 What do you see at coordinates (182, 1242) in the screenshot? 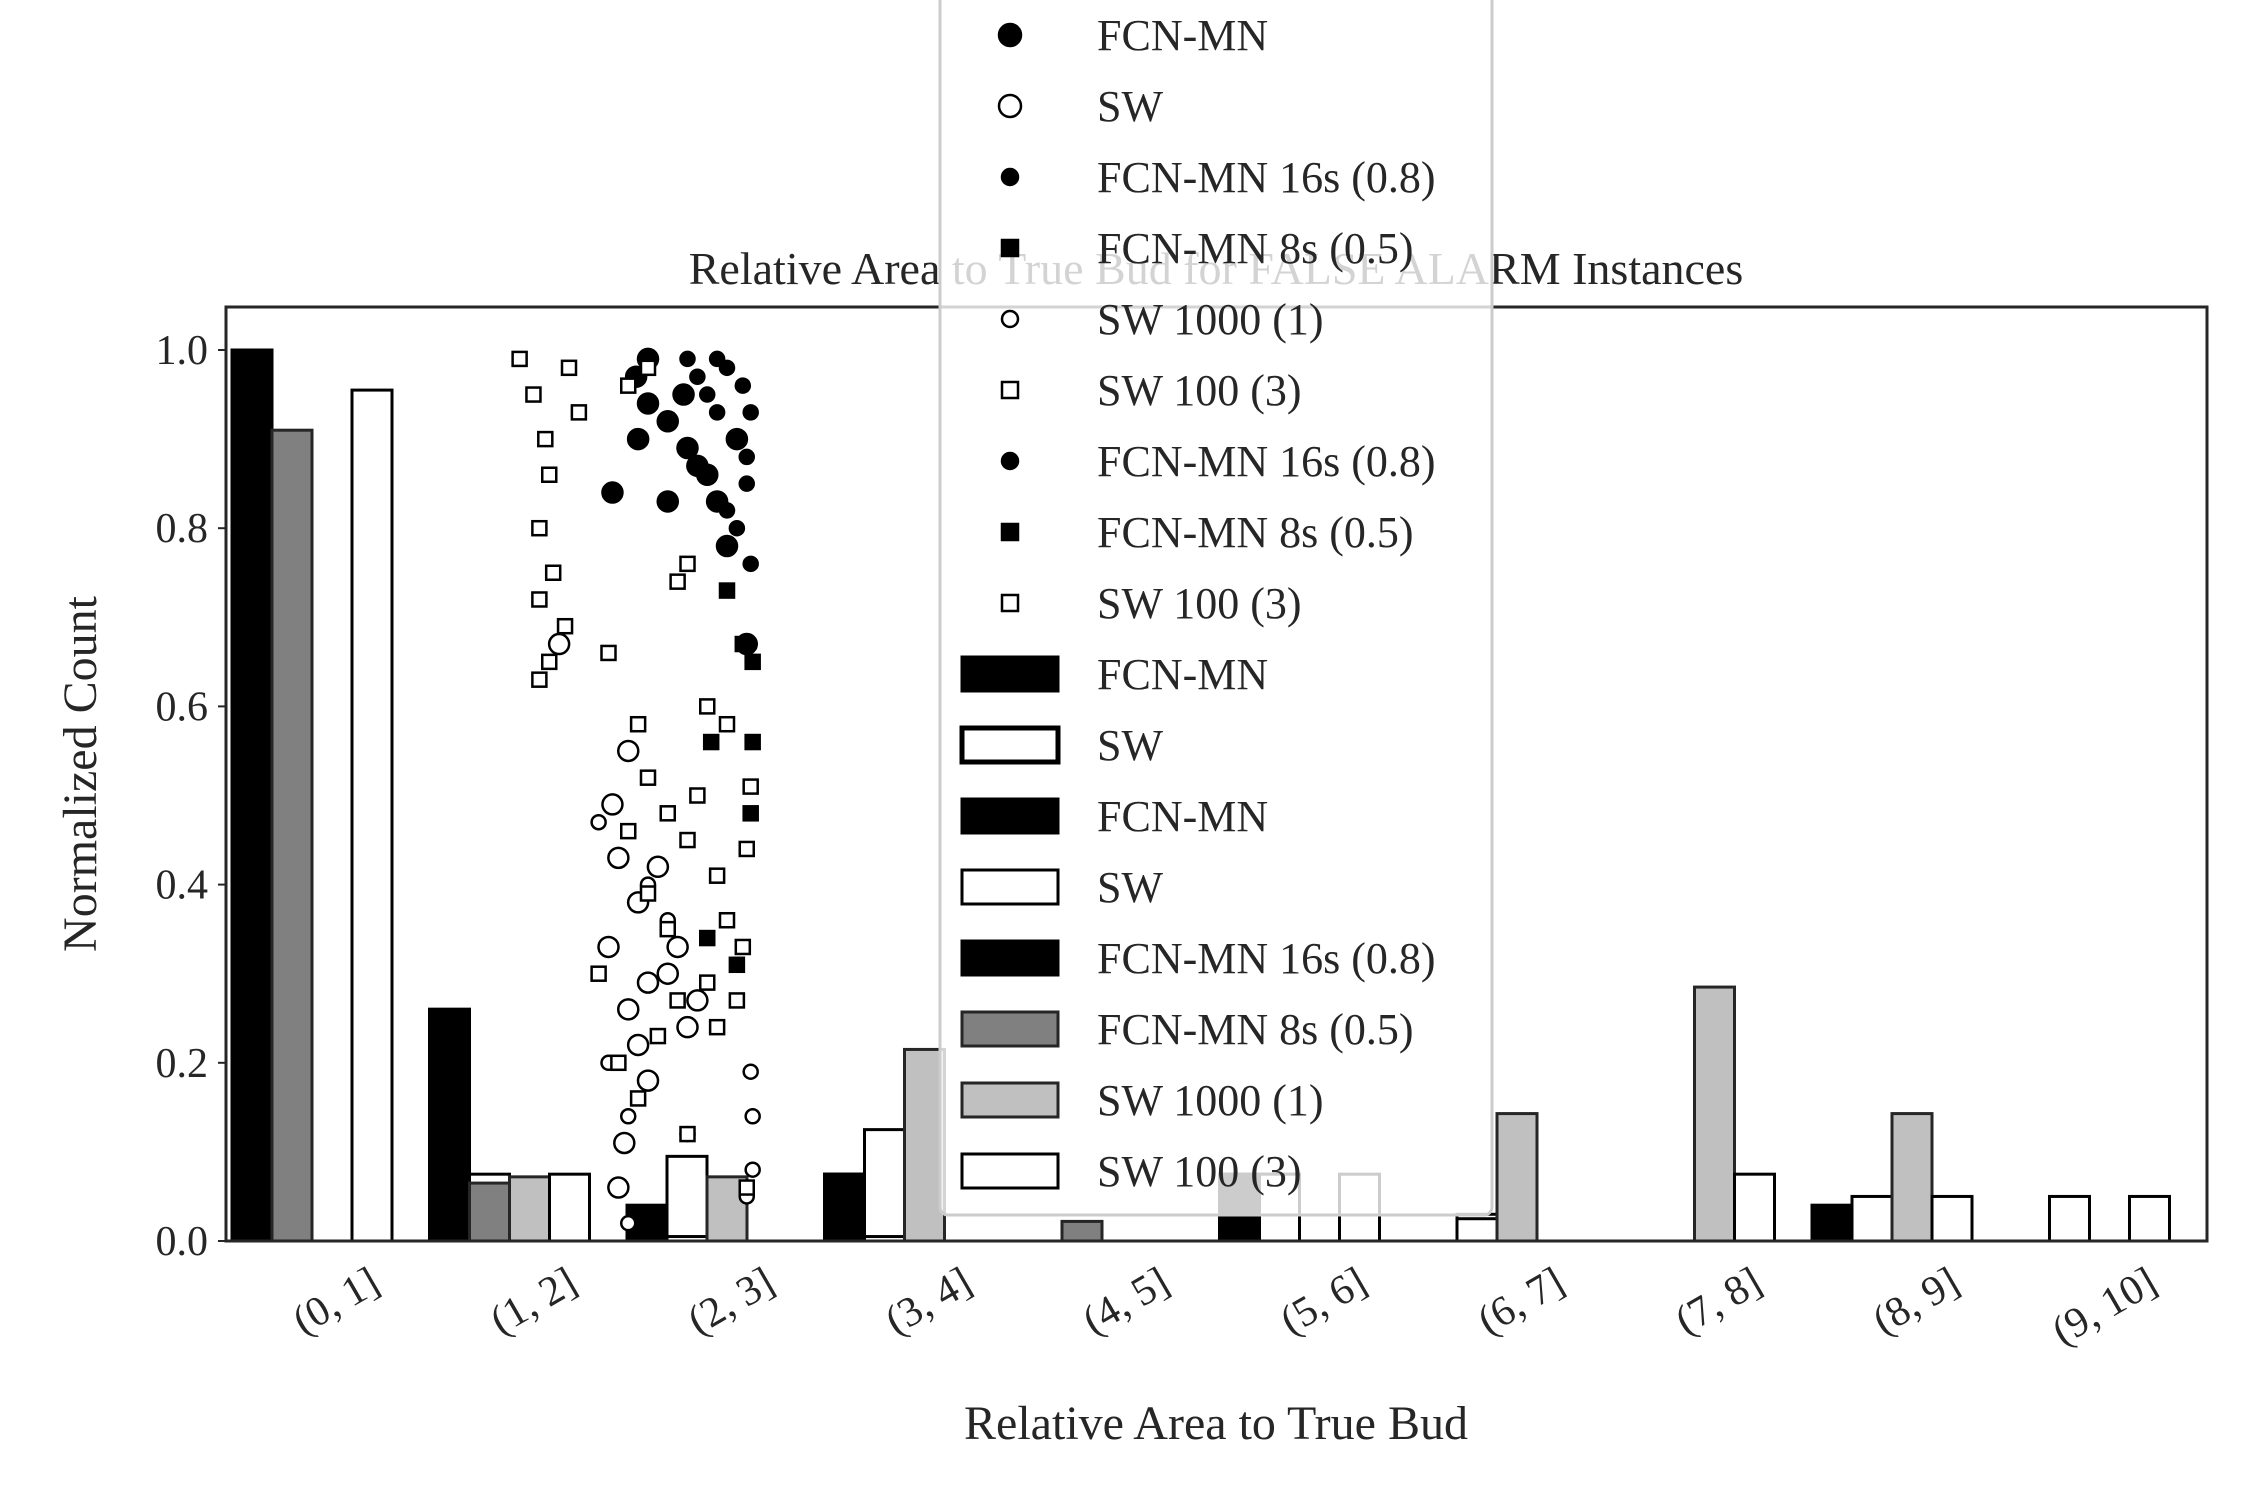
I see `y-tick-label: 0.0` at bounding box center [182, 1242].